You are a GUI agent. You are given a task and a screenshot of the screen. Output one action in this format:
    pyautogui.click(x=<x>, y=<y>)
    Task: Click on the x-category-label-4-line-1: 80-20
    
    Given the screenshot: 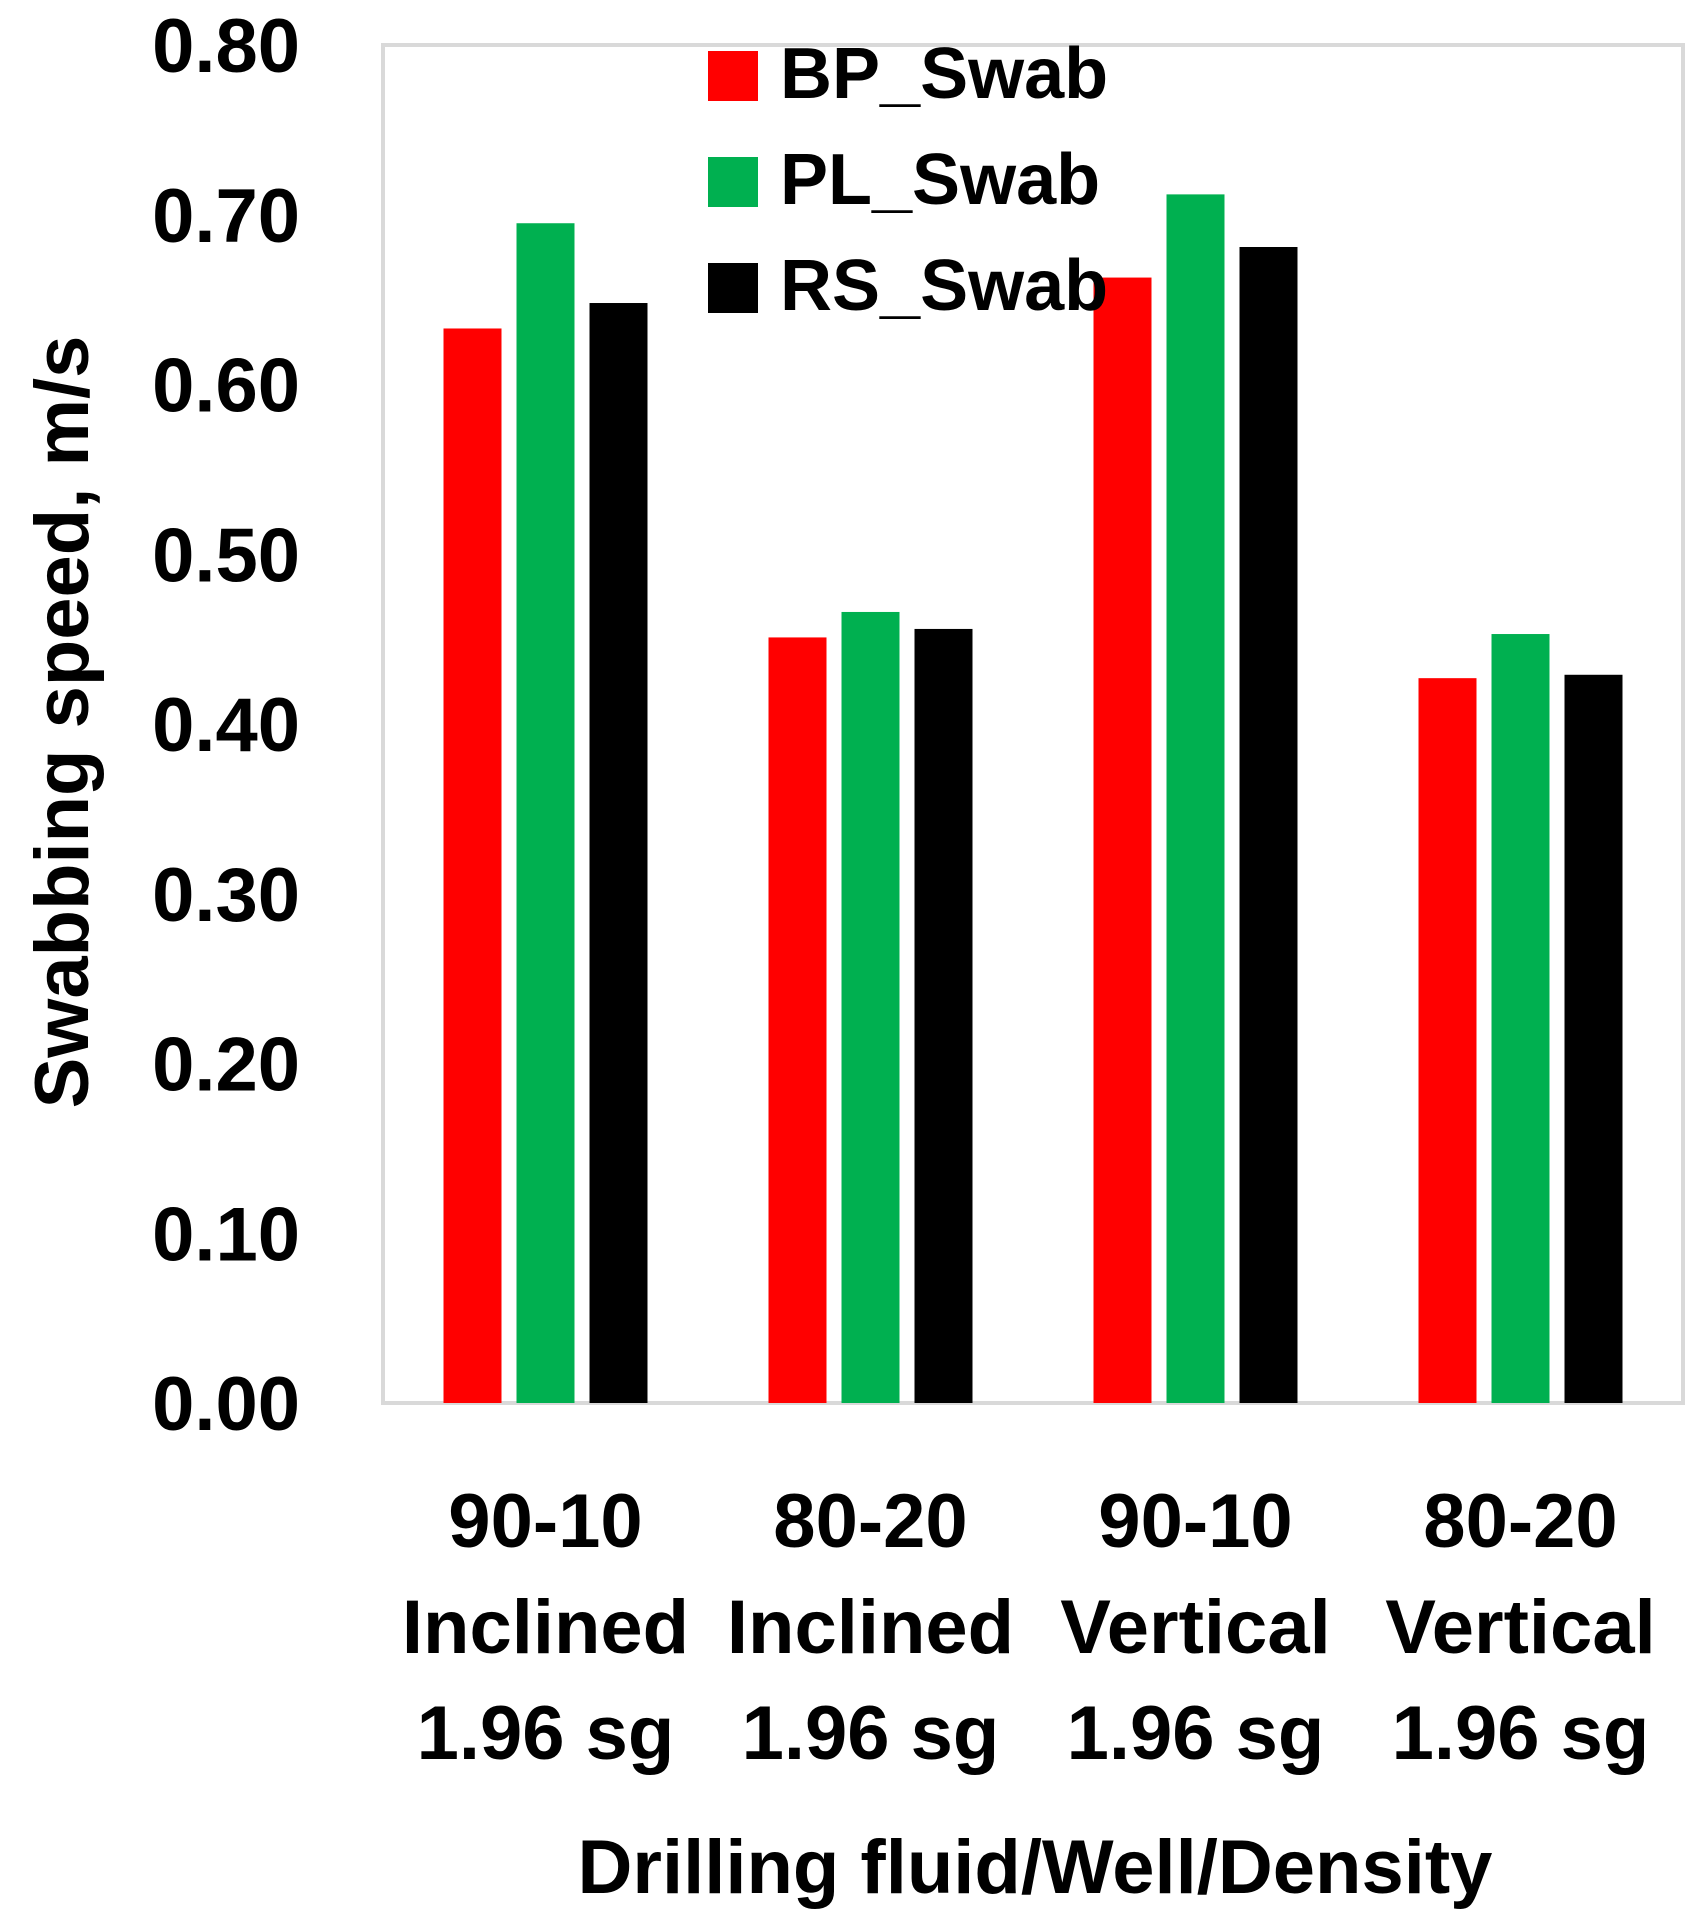 What is the action you would take?
    pyautogui.click(x=1520, y=1521)
    